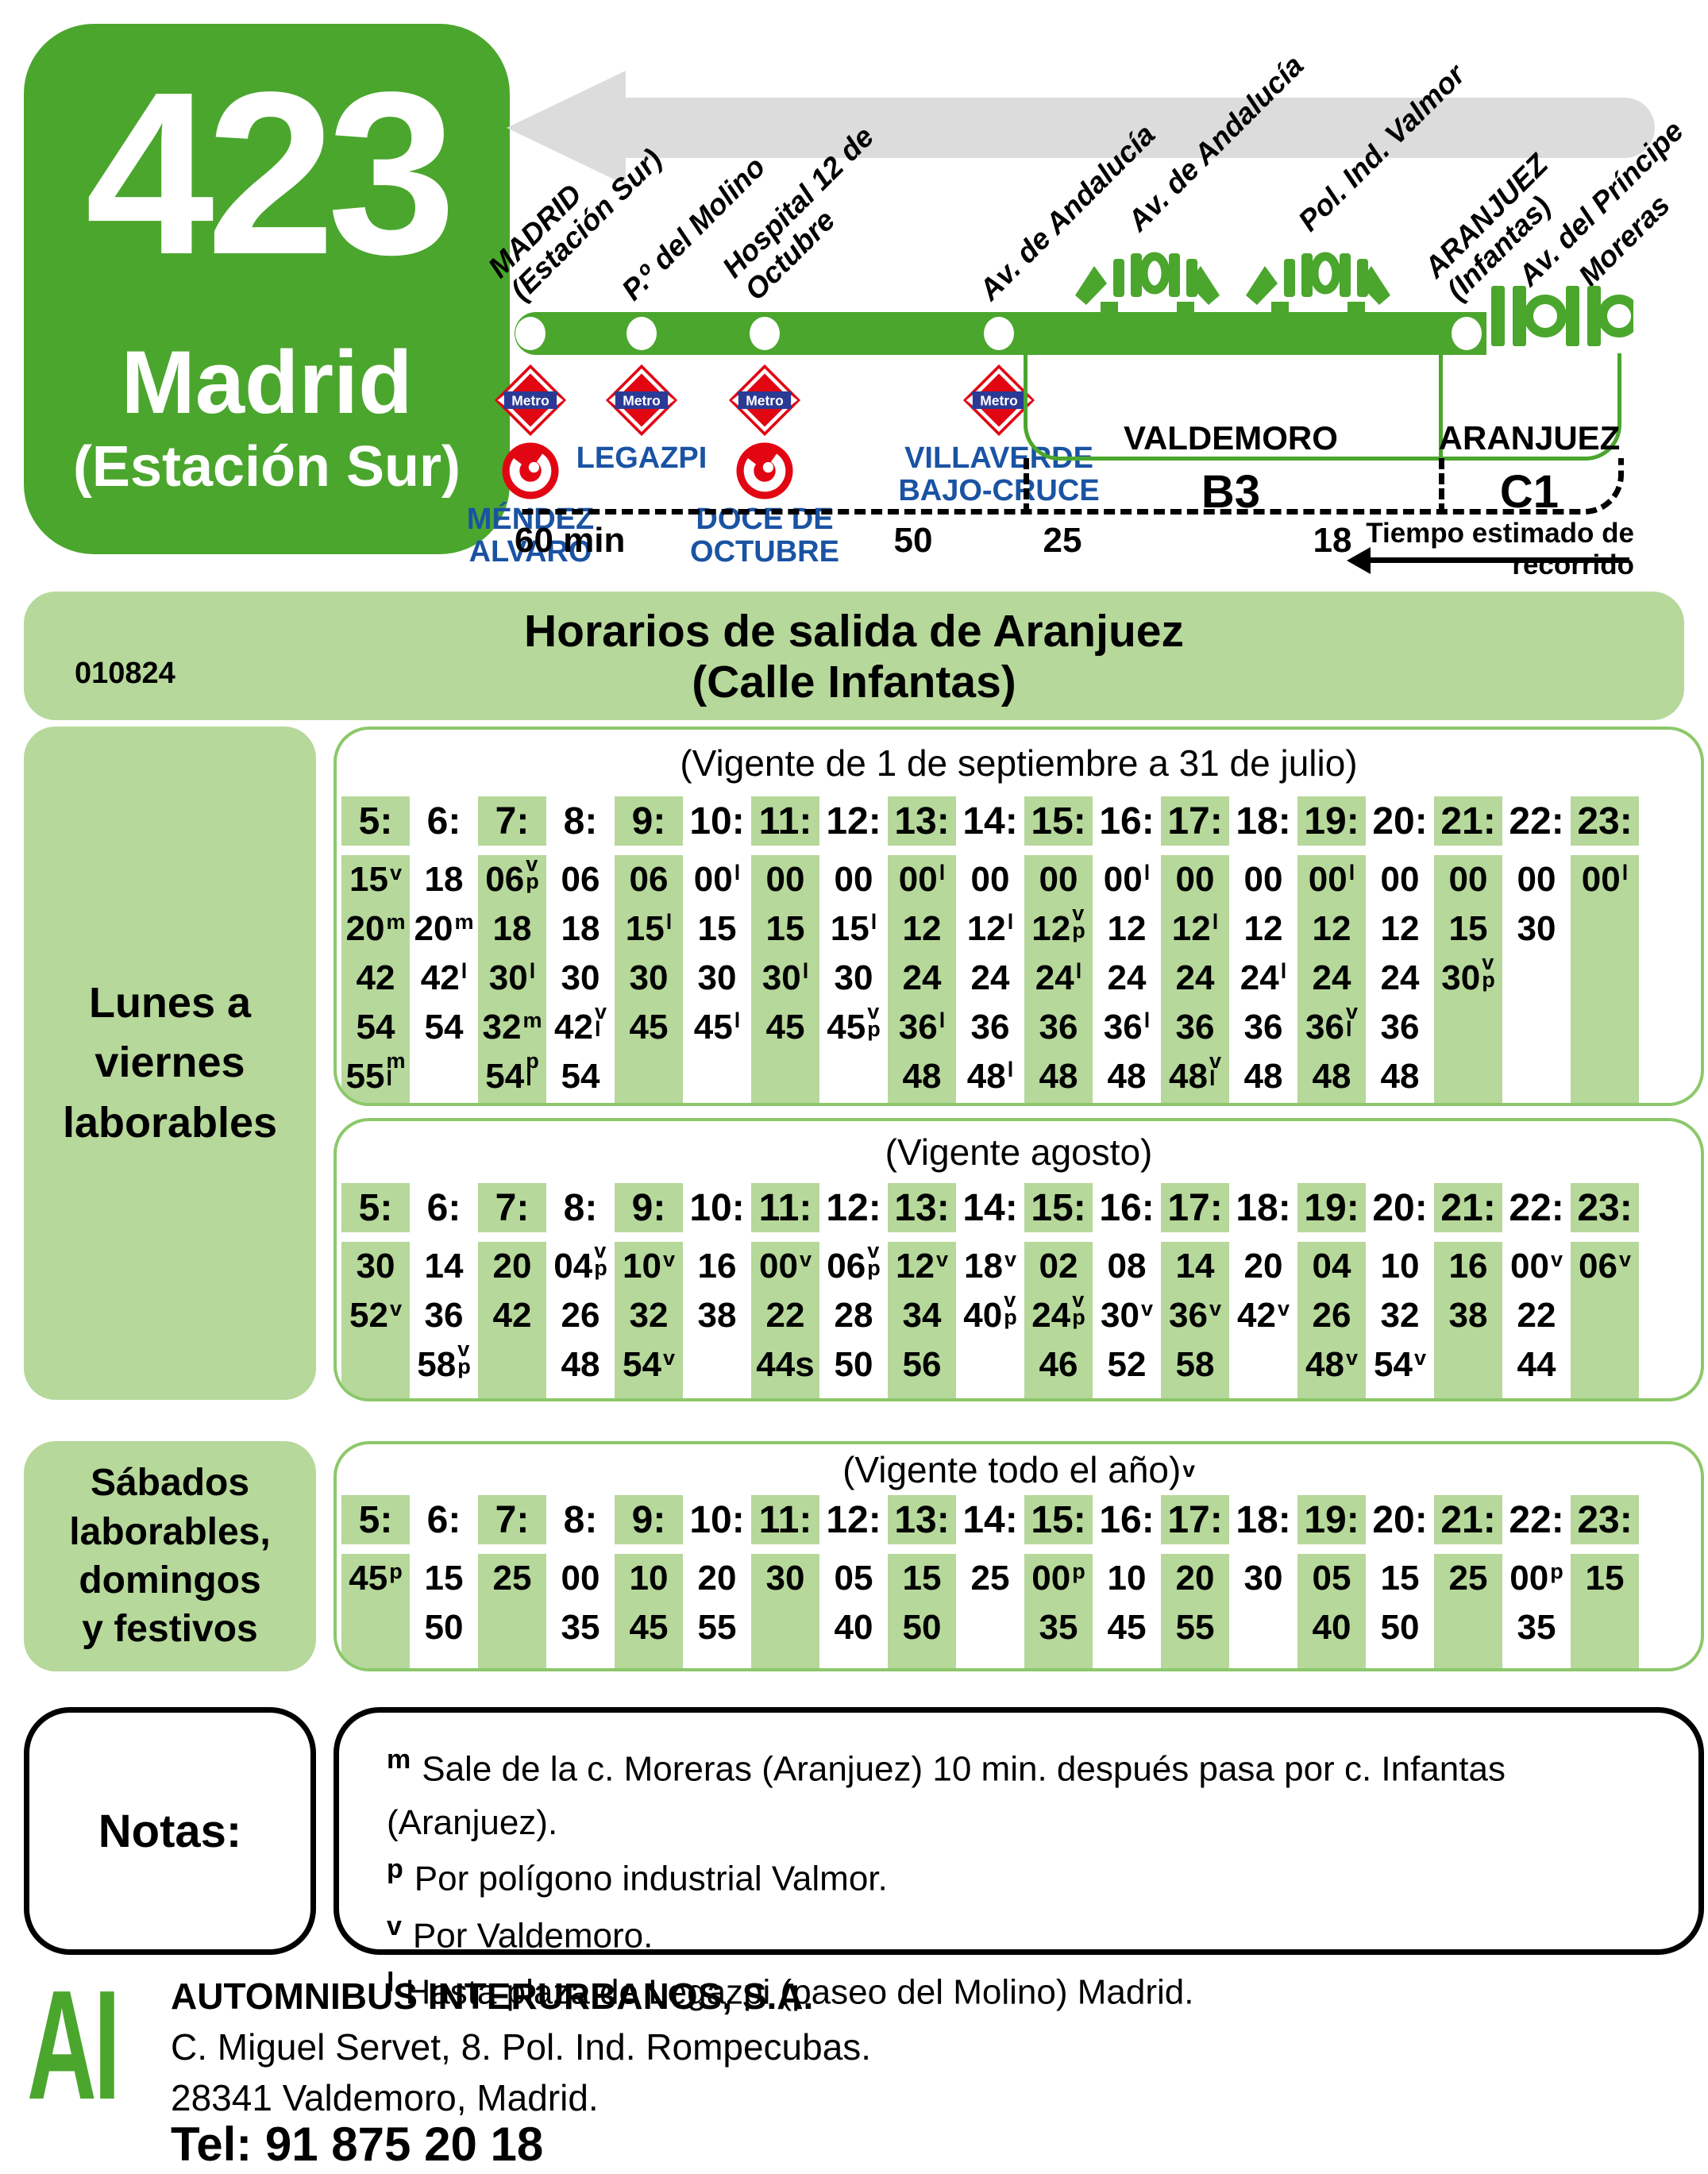 The image size is (1708, 2174). What do you see at coordinates (785, 1266) in the screenshot?
I see `minute-cell: 00 v` at bounding box center [785, 1266].